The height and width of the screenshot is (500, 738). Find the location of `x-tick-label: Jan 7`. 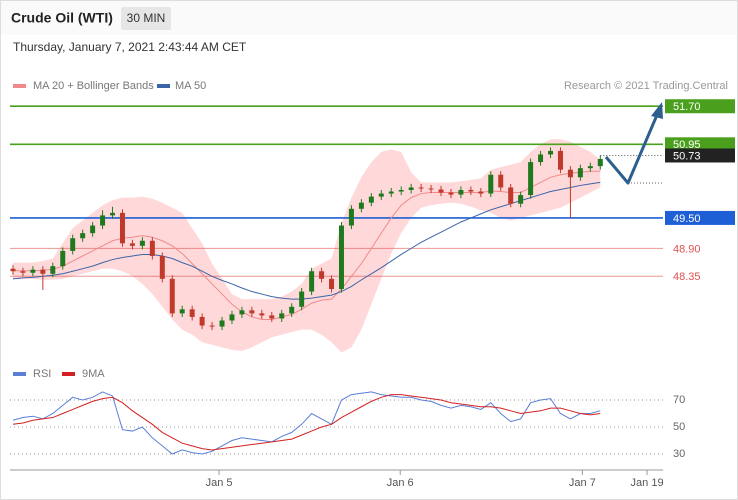

x-tick-label: Jan 7 is located at coordinates (582, 483).